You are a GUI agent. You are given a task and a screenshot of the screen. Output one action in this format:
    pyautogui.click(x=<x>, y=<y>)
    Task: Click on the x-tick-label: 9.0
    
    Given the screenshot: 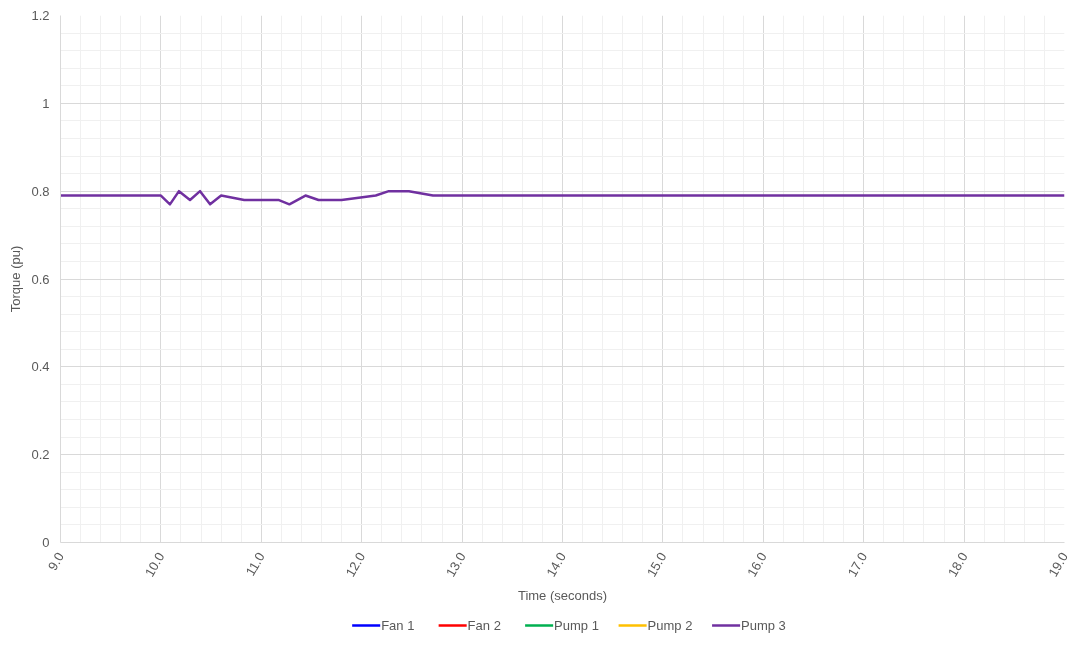 What is the action you would take?
    pyautogui.click(x=55, y=561)
    